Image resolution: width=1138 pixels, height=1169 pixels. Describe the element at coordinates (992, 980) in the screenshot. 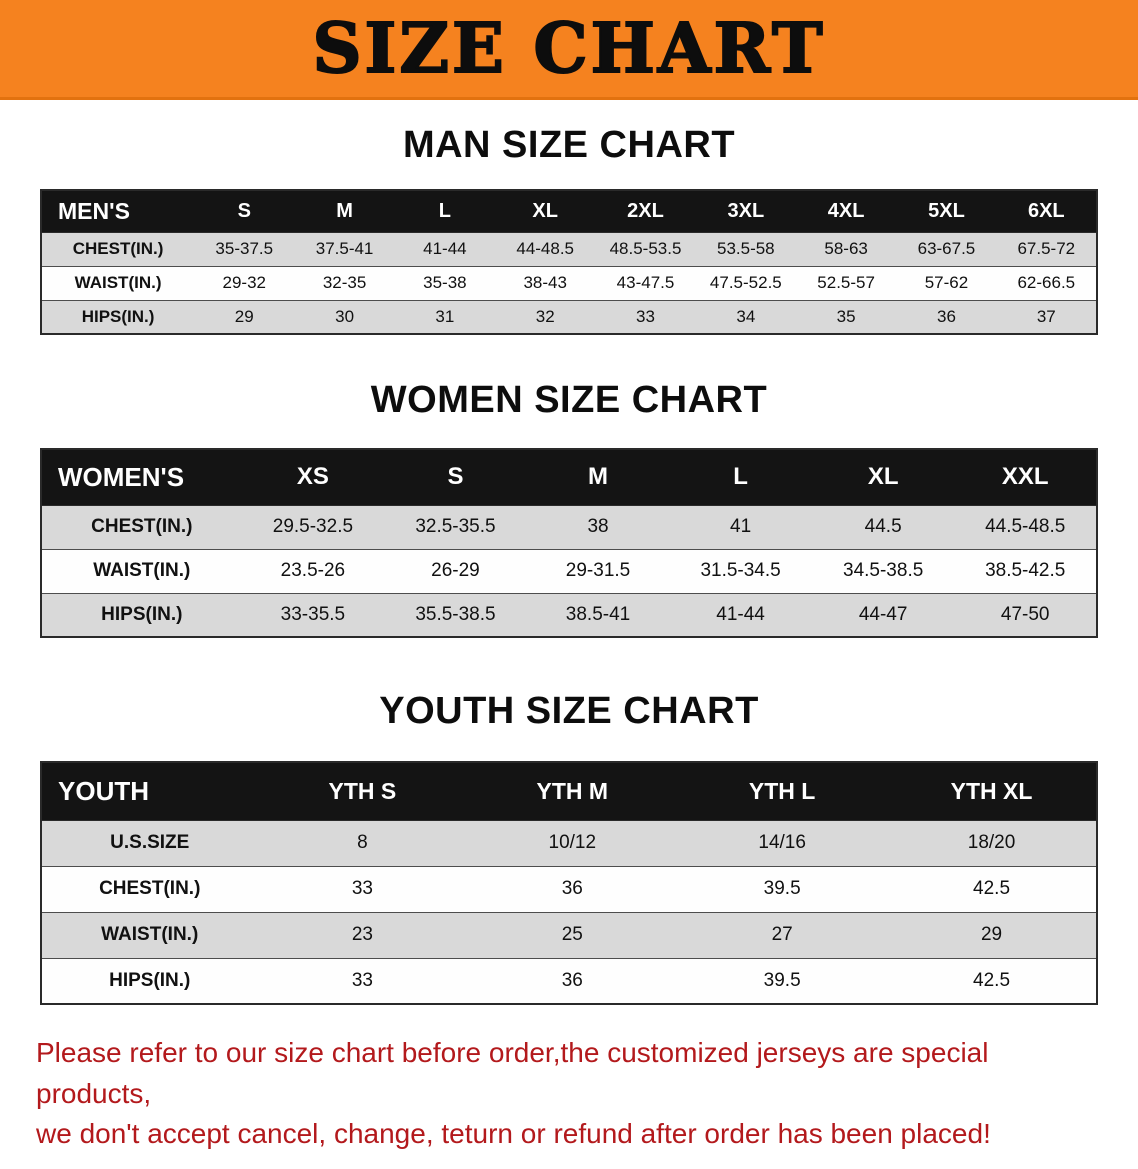

I see `value-cell: 42.5` at that location.